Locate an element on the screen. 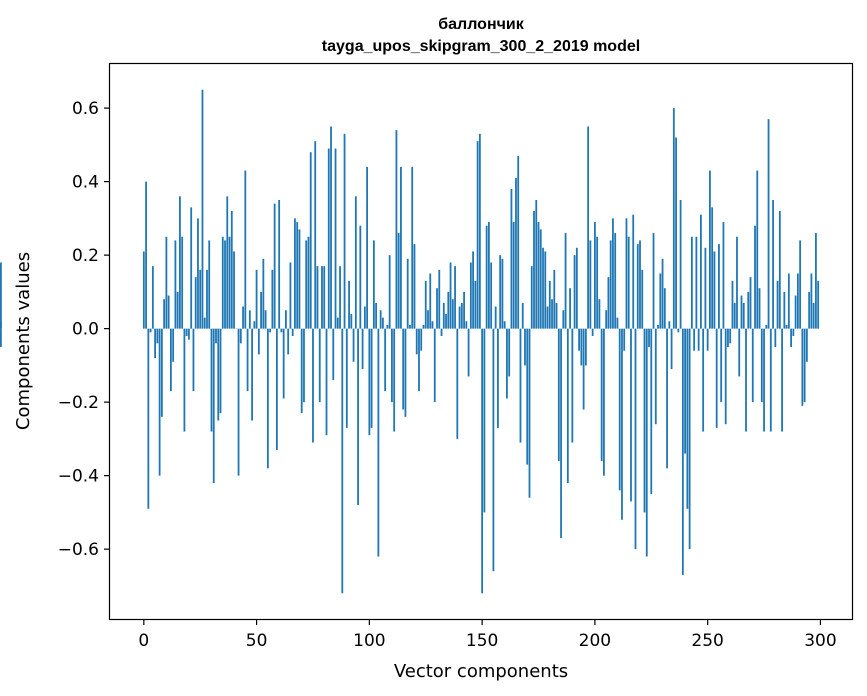 This screenshot has height=696, width=867. x-axis-ticks: 0 50 100 150 200 250 300 is located at coordinates (487, 635).